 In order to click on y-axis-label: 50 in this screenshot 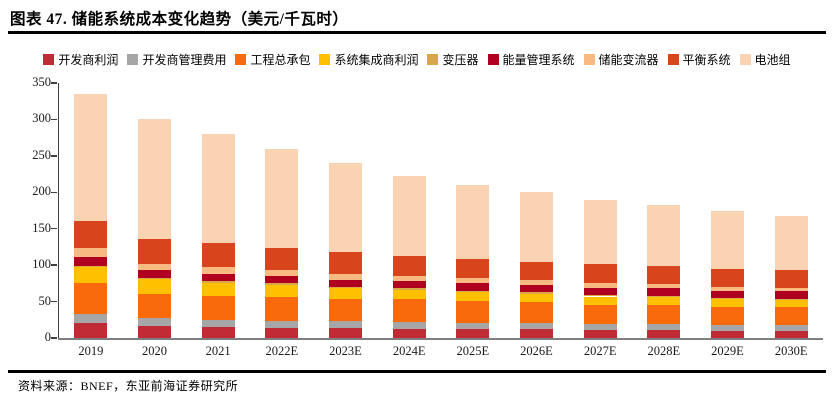, I will do `click(45, 300)`.